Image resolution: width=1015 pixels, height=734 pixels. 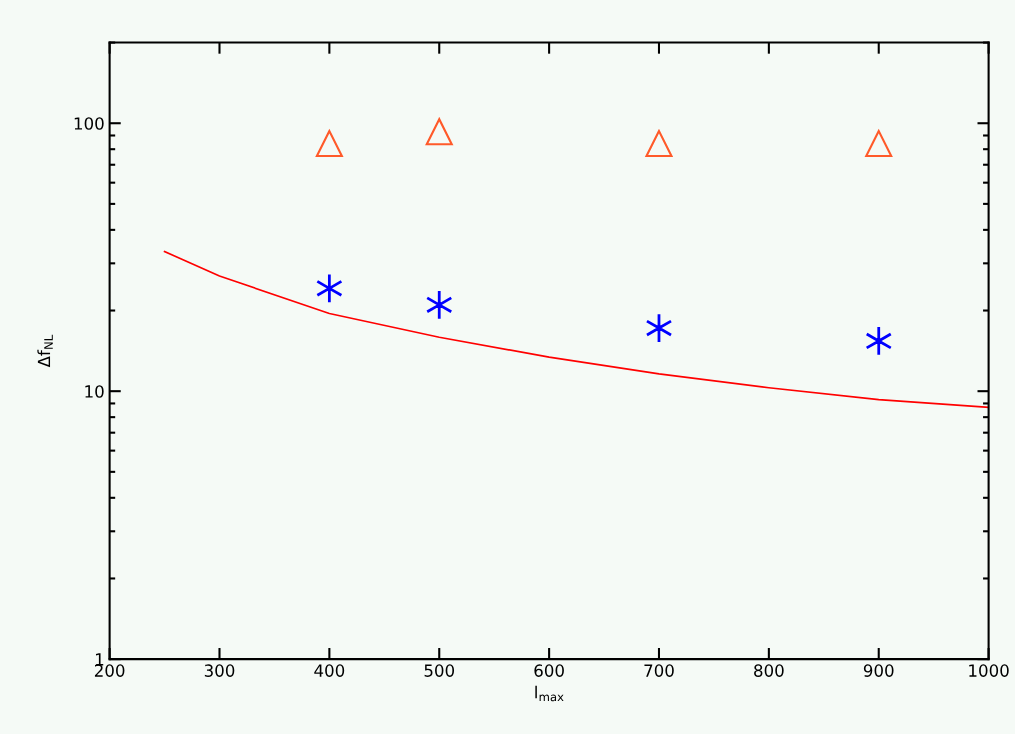 What do you see at coordinates (878, 670) in the screenshot?
I see `x-tick-label: 900` at bounding box center [878, 670].